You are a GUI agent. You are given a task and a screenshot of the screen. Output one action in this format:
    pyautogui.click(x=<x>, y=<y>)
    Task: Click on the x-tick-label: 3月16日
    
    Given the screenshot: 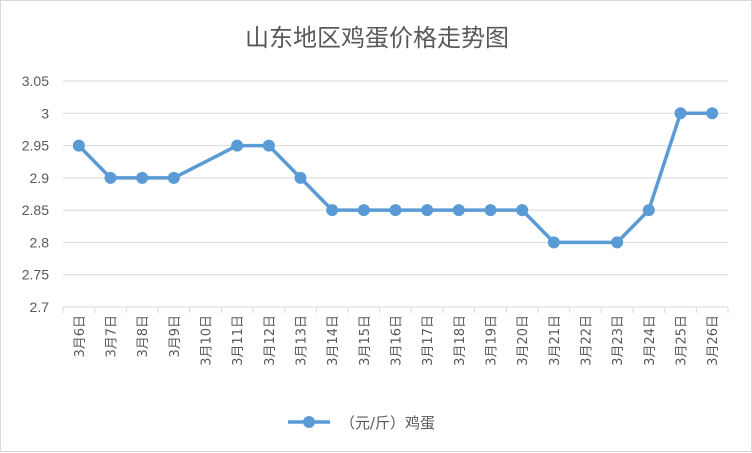 What is the action you would take?
    pyautogui.click(x=397, y=340)
    